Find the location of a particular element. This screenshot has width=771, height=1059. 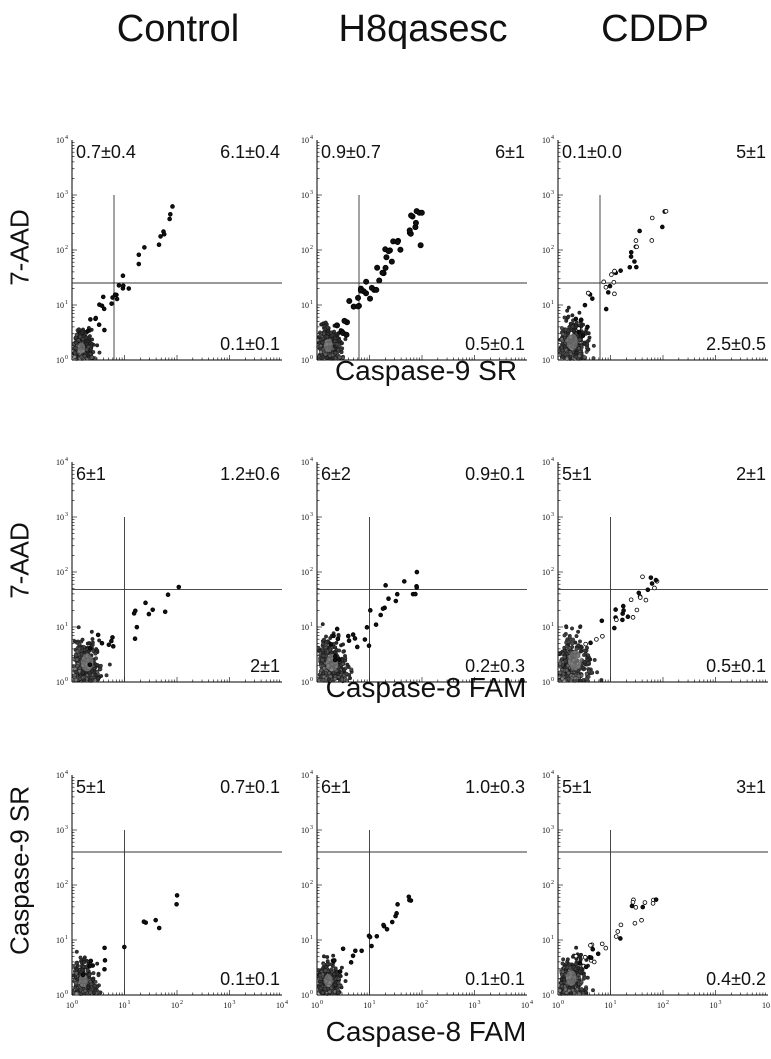

x-tick-exponent: 0 is located at coordinates (562, 1003).